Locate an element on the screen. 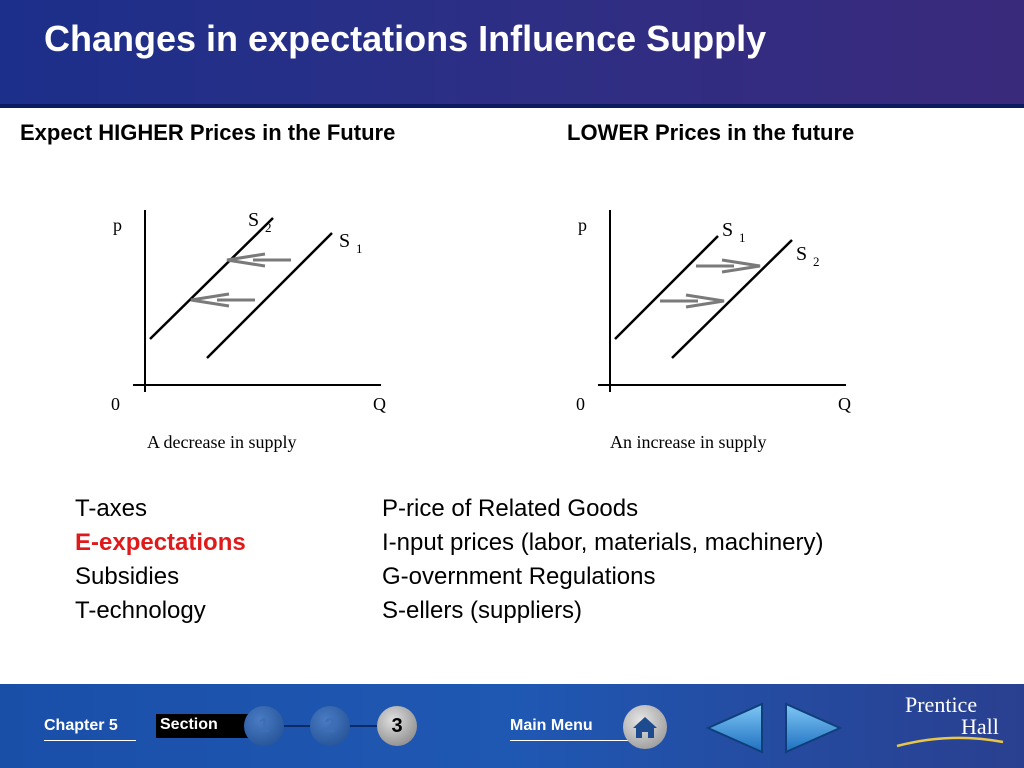 This screenshot has height=768, width=1024. section-label-box: Section is located at coordinates (206, 726).